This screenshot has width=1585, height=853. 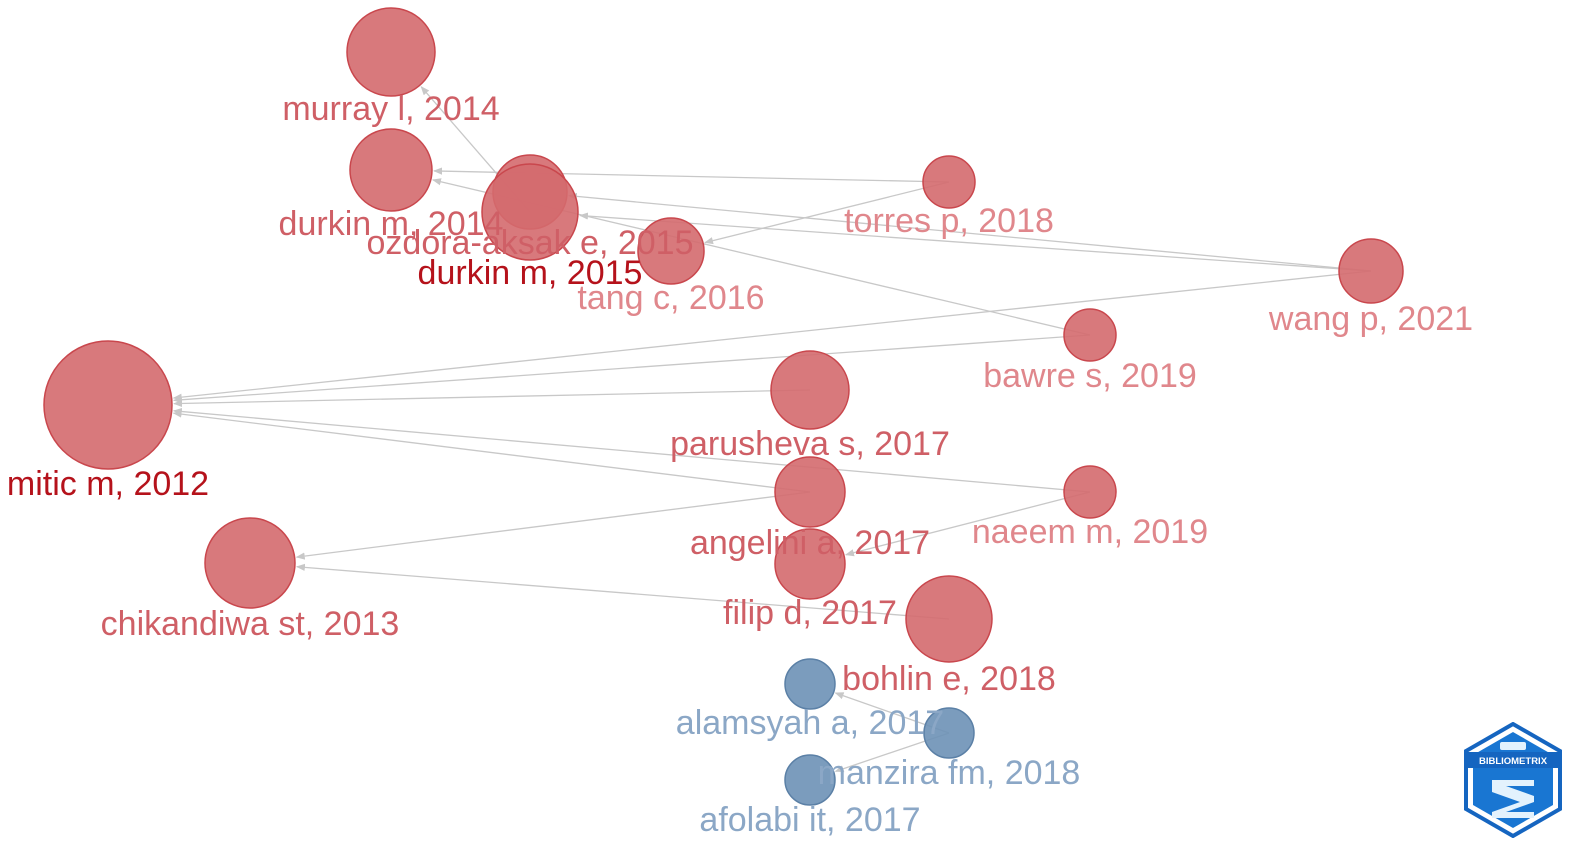 What do you see at coordinates (810, 684) in the screenshot?
I see `node-alamsyah-a-2017` at bounding box center [810, 684].